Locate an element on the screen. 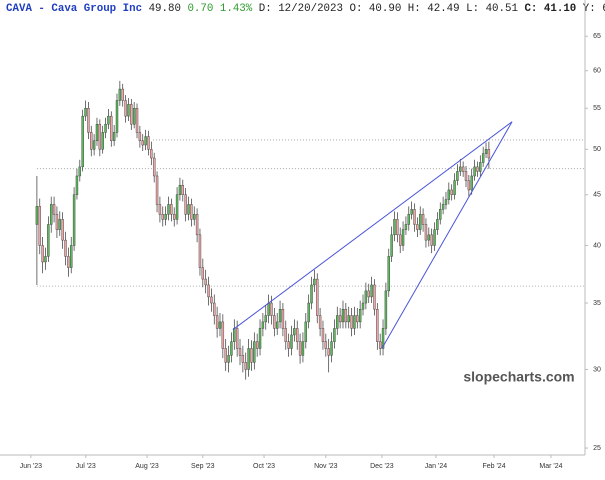  y-tick-label: 50 is located at coordinates (597, 149).